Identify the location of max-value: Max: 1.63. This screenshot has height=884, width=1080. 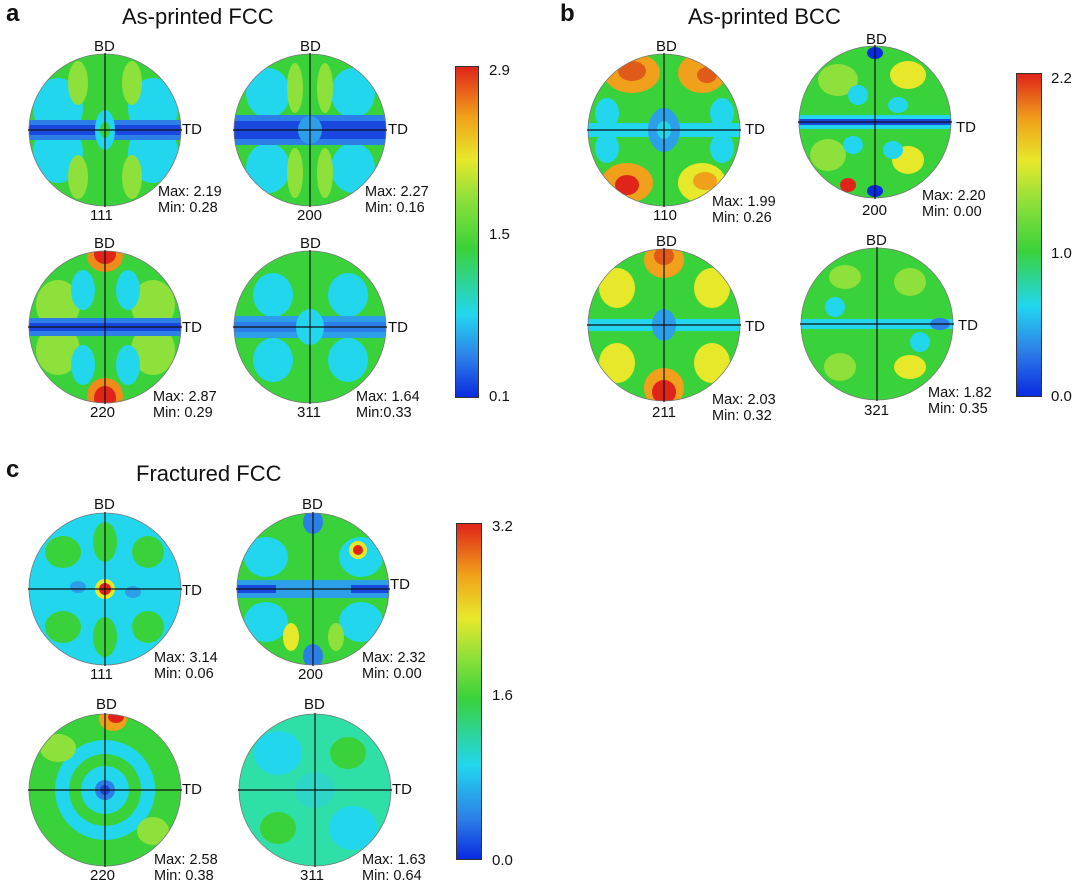
(394, 860).